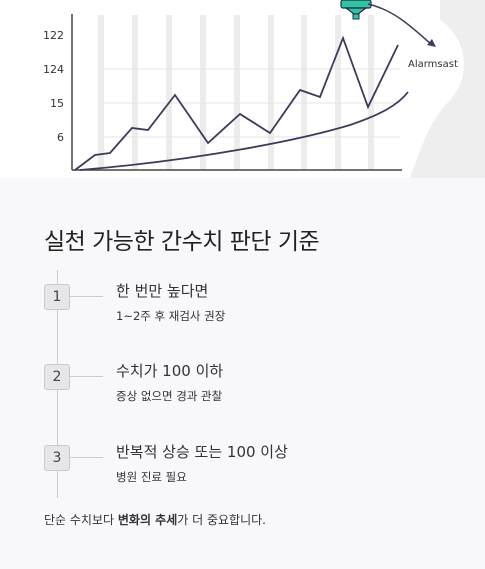 Image resolution: width=485 pixels, height=569 pixels. What do you see at coordinates (57, 377) in the screenshot?
I see `step-number: 2` at bounding box center [57, 377].